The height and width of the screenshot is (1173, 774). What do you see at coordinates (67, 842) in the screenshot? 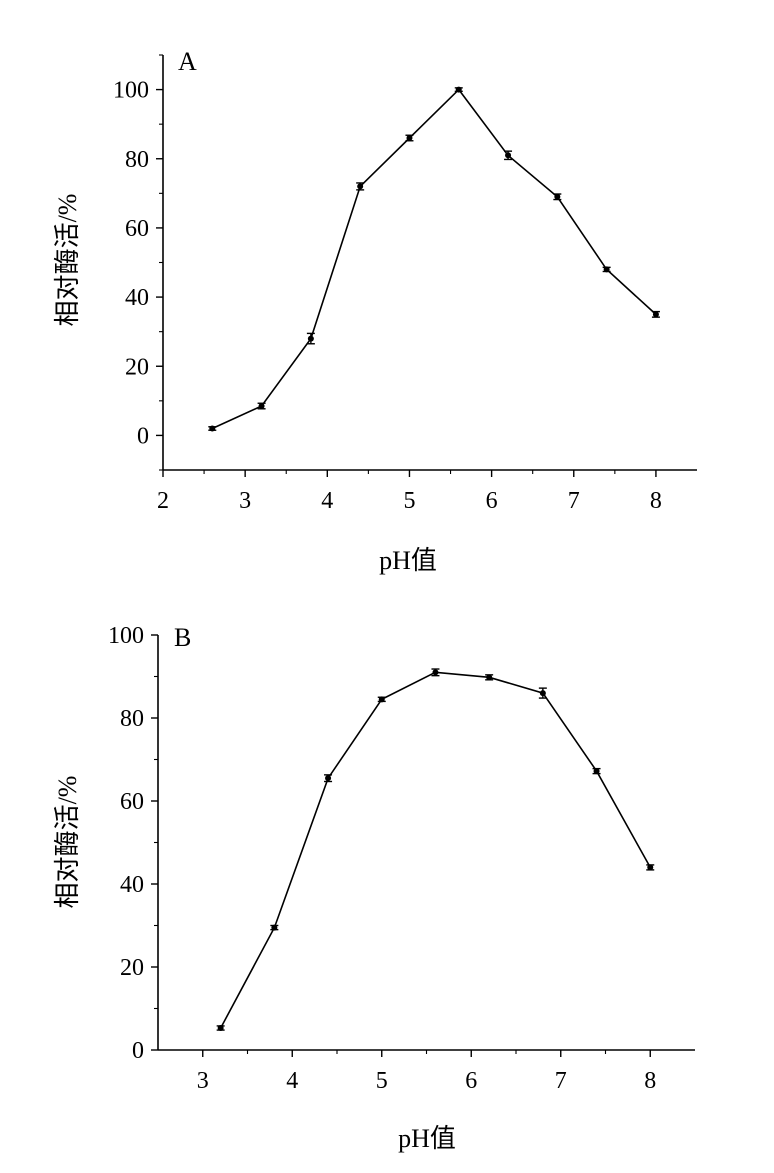
I see `y-axis-title-b: 相对酶活/%` at bounding box center [67, 842].